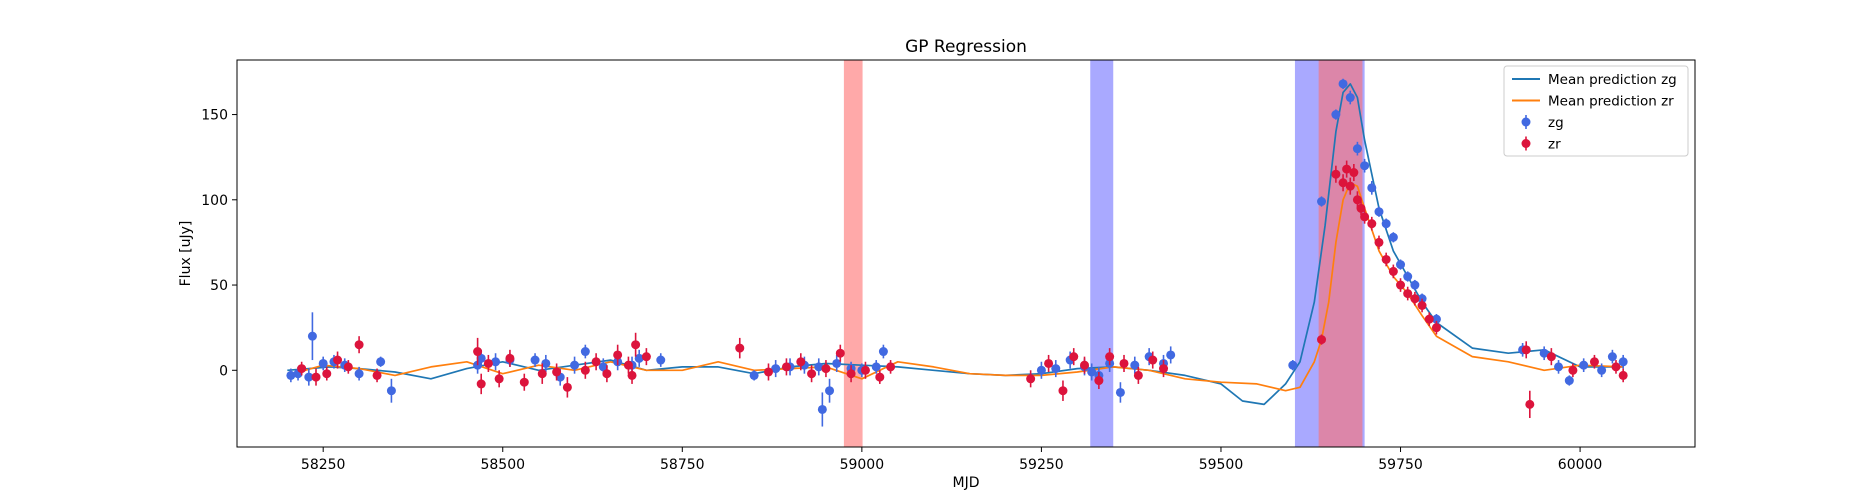  Describe the element at coordinates (951, 460) in the screenshot. I see `x-axis: 58250 58500 58750 59000 59250 59500 59750 60000` at that location.